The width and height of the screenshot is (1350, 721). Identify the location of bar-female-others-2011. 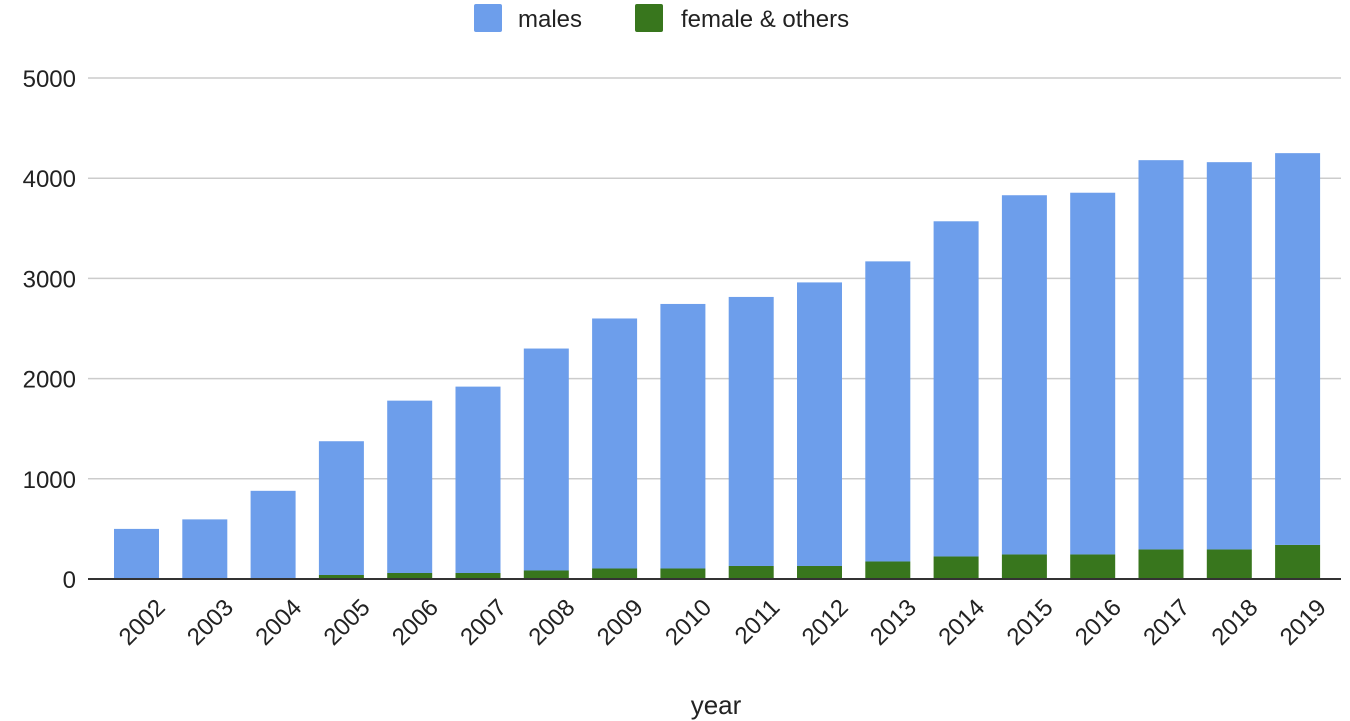
(751, 572).